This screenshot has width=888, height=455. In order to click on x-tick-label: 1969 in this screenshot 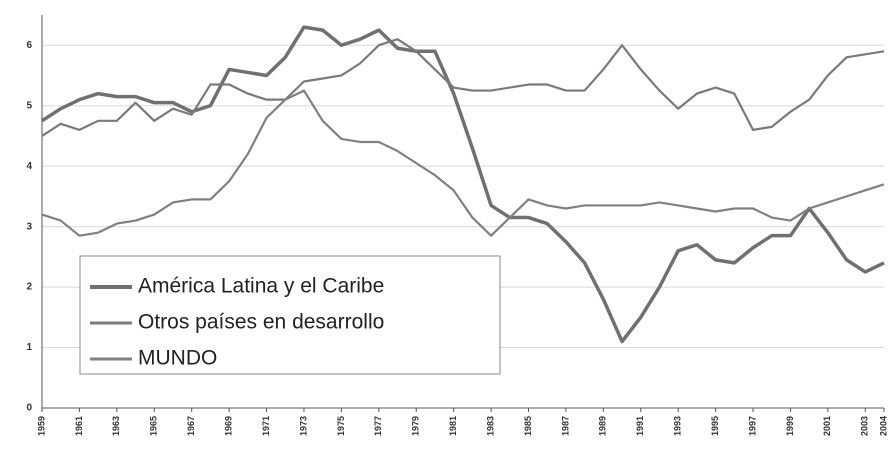, I will do `click(228, 426)`.